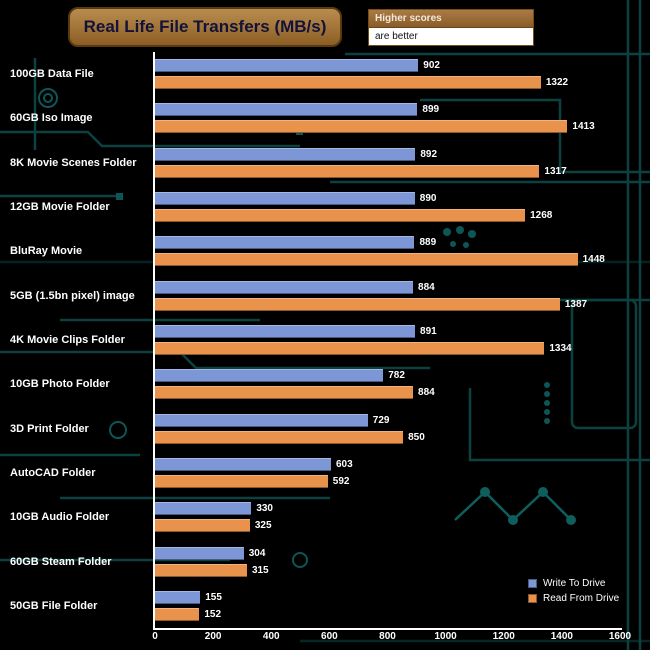 The width and height of the screenshot is (650, 650). Describe the element at coordinates (388, 260) in the screenshot. I see `bar-track: 1448` at that location.